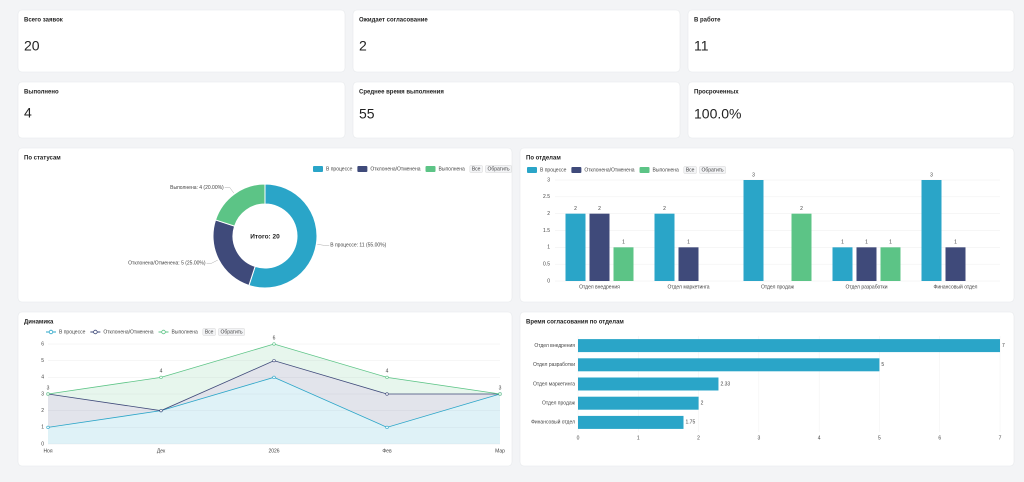  I want to click on x-tick-label: Финансовый отдел, so click(956, 286).